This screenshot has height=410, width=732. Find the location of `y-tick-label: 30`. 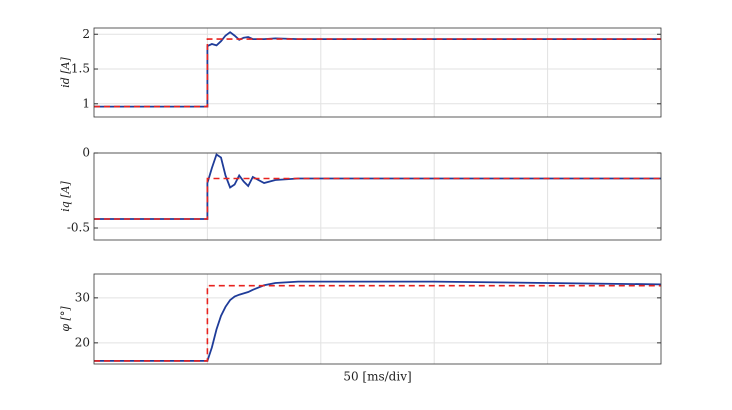

y-tick-label: 30 is located at coordinates (82, 297).